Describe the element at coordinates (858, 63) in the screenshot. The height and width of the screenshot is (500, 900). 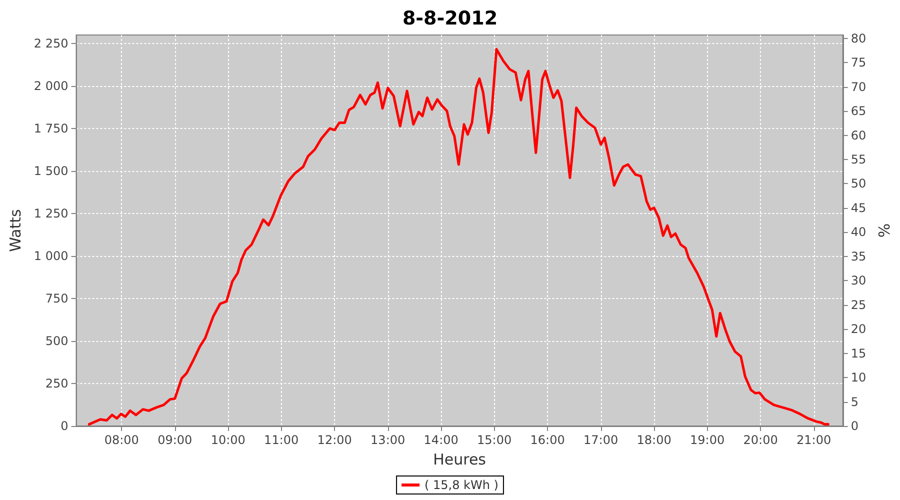
I see `y2-tick-label: 75` at that location.